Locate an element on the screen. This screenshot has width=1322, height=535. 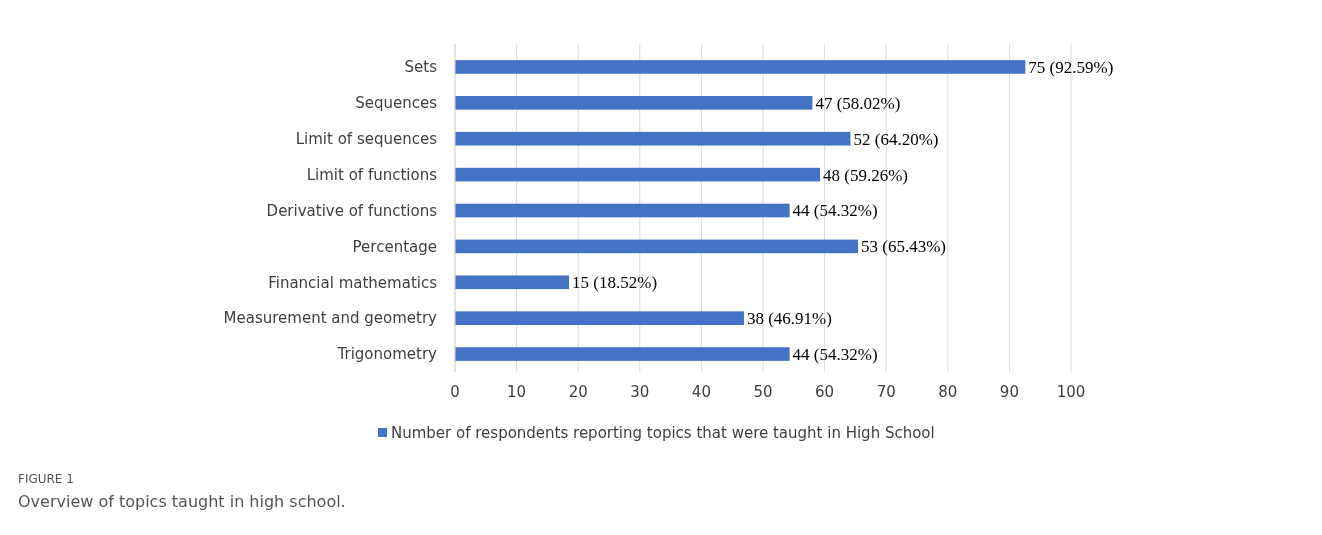
x-tick-label: 90 is located at coordinates (1009, 392).